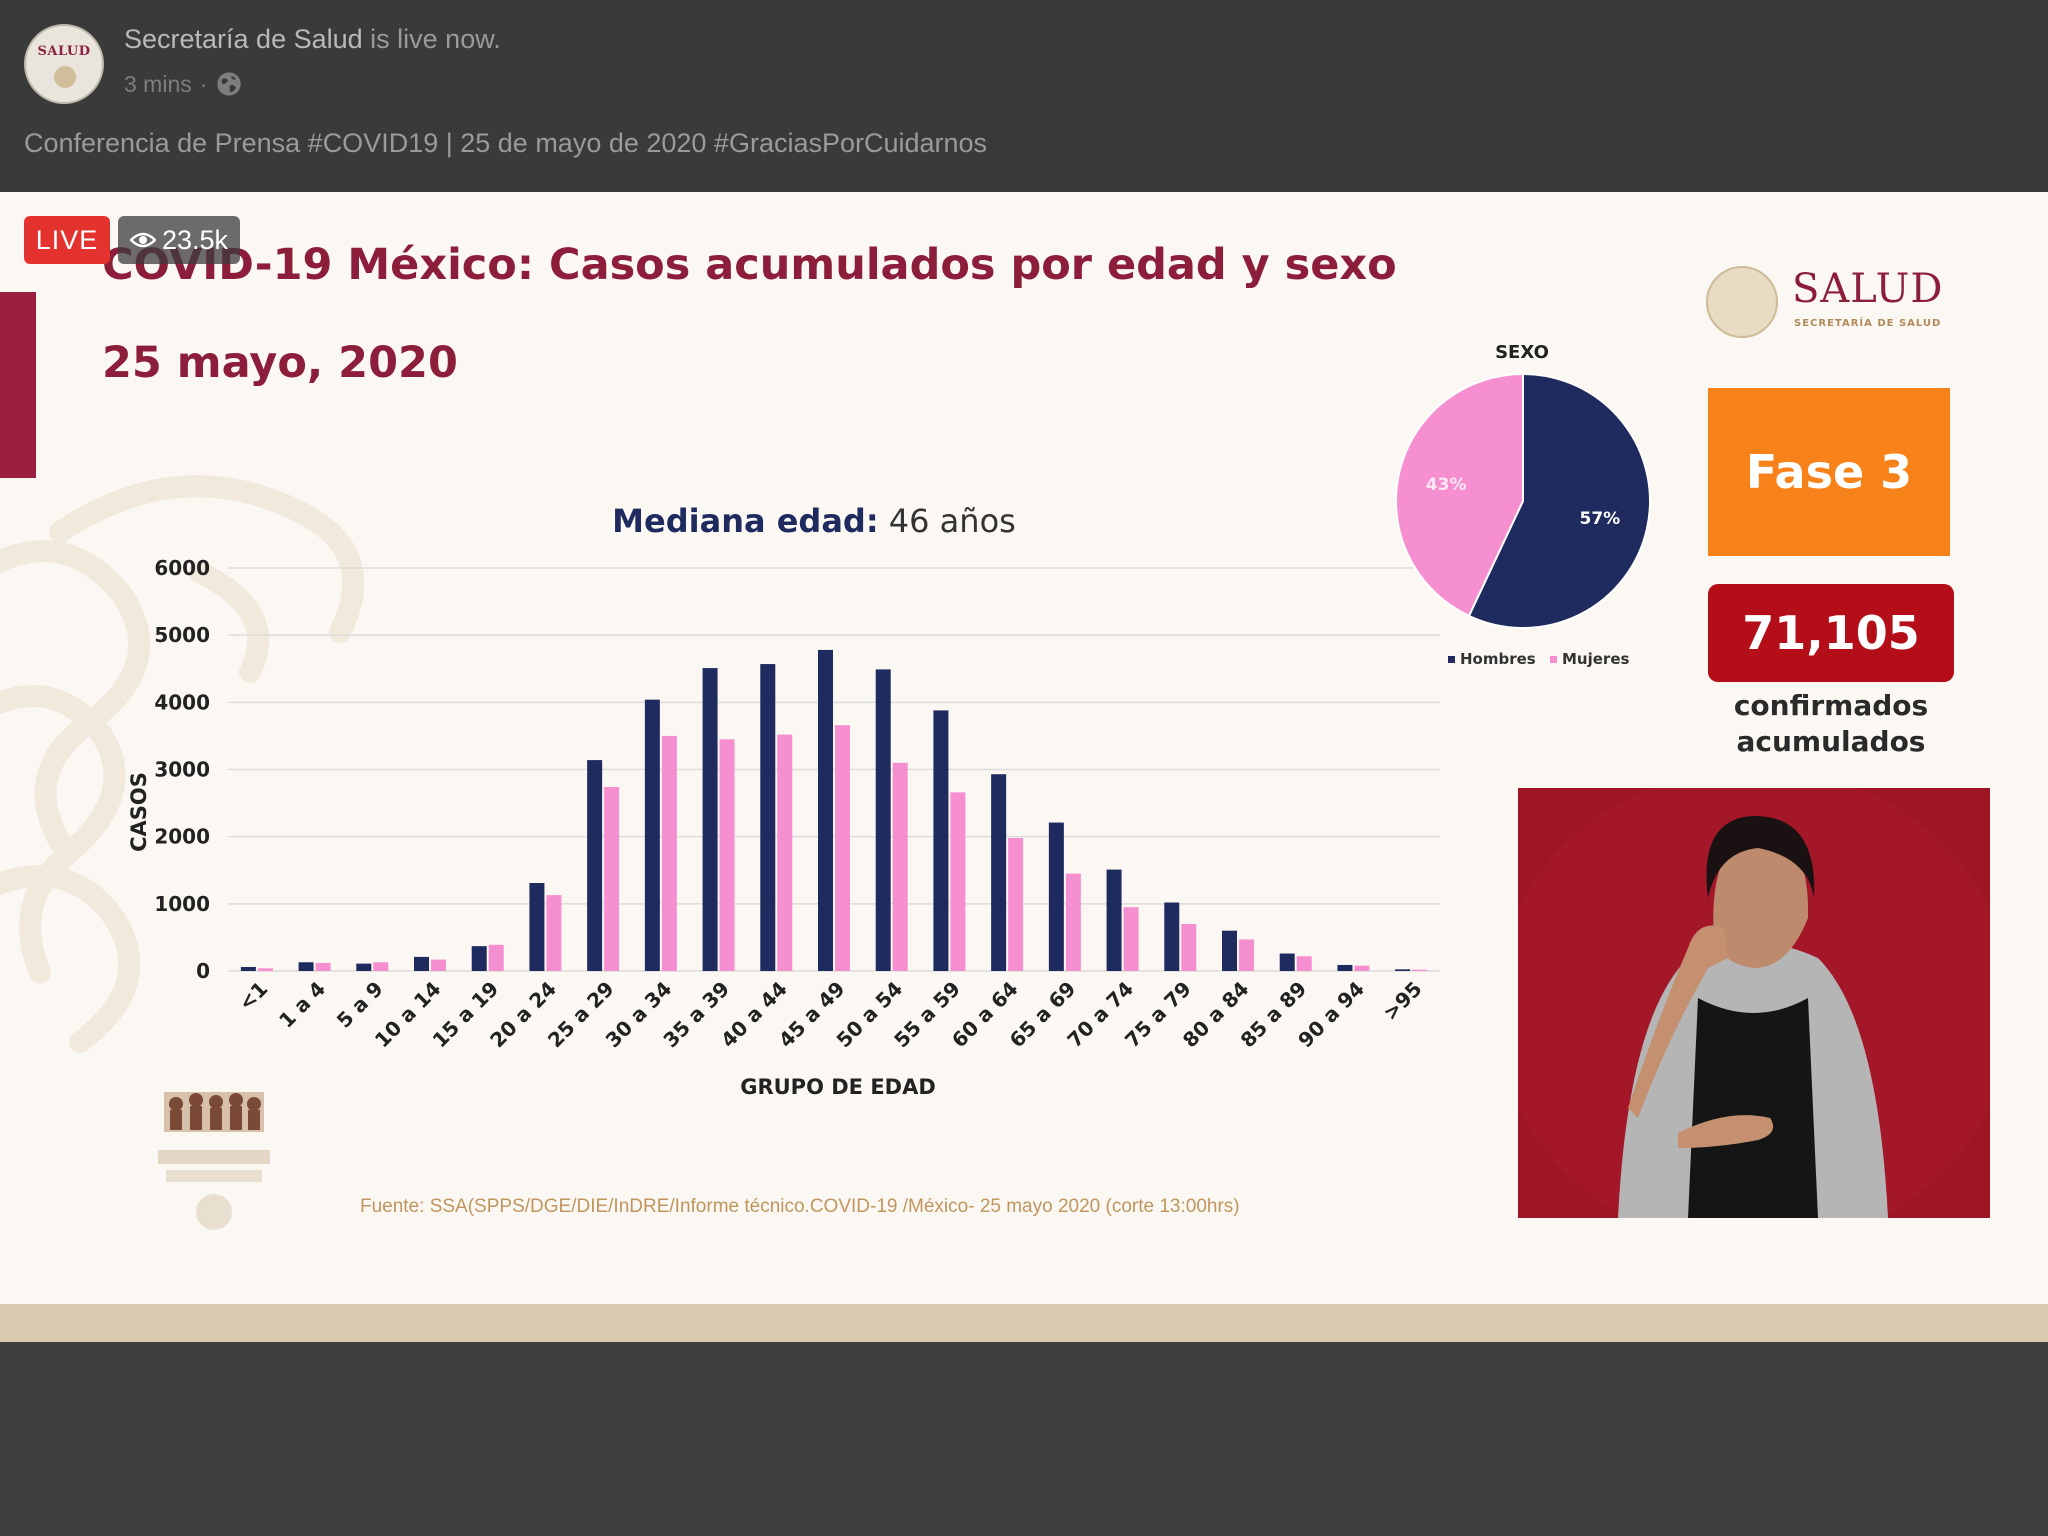  I want to click on y-tick-label: 4000, so click(182, 702).